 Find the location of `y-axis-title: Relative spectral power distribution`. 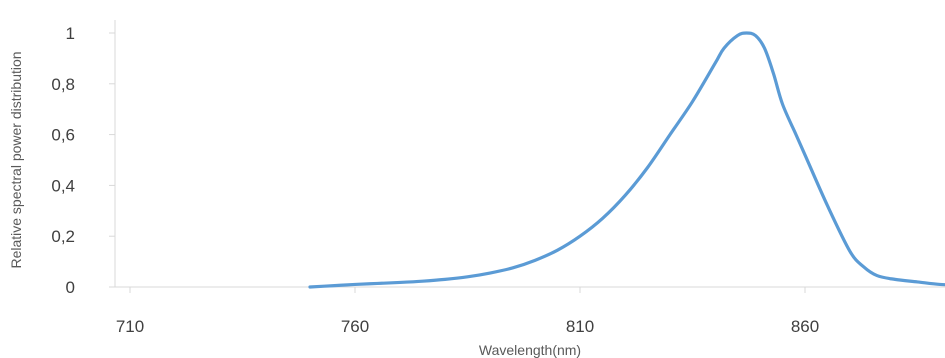

y-axis-title: Relative spectral power distribution is located at coordinates (16, 159).